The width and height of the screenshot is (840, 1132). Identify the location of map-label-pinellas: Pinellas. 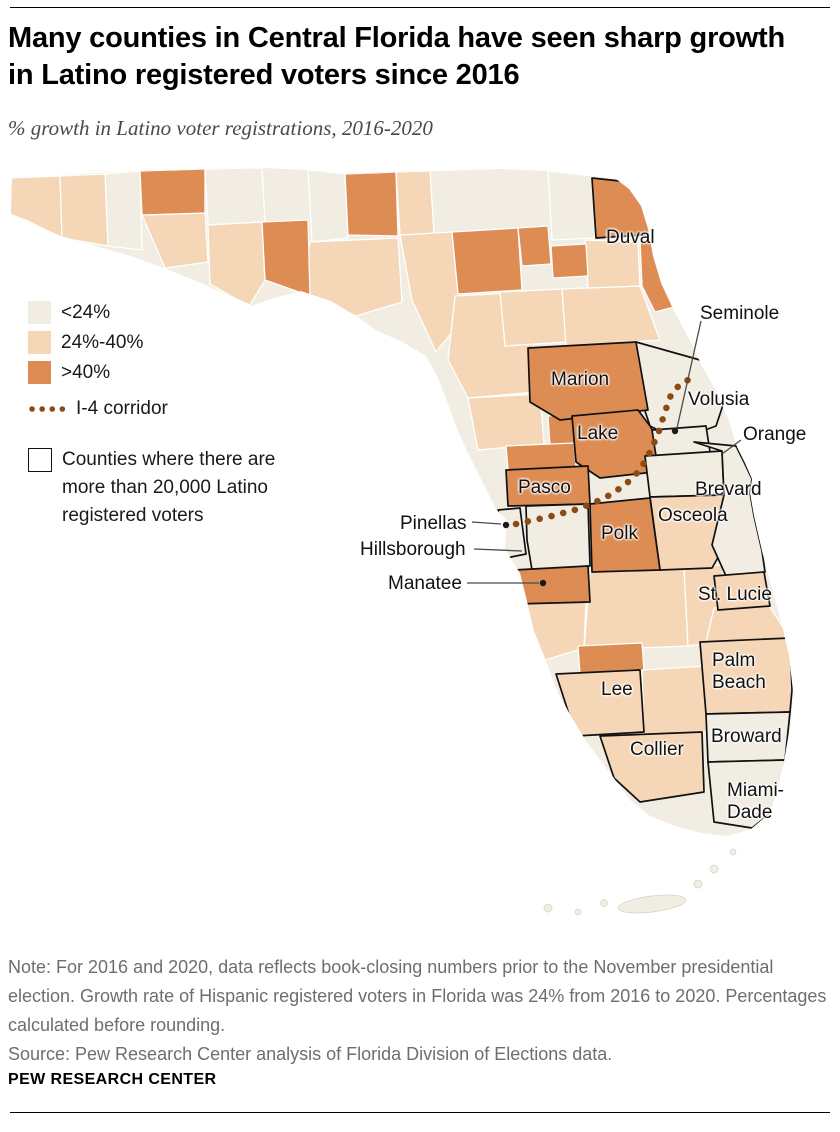
(433, 523).